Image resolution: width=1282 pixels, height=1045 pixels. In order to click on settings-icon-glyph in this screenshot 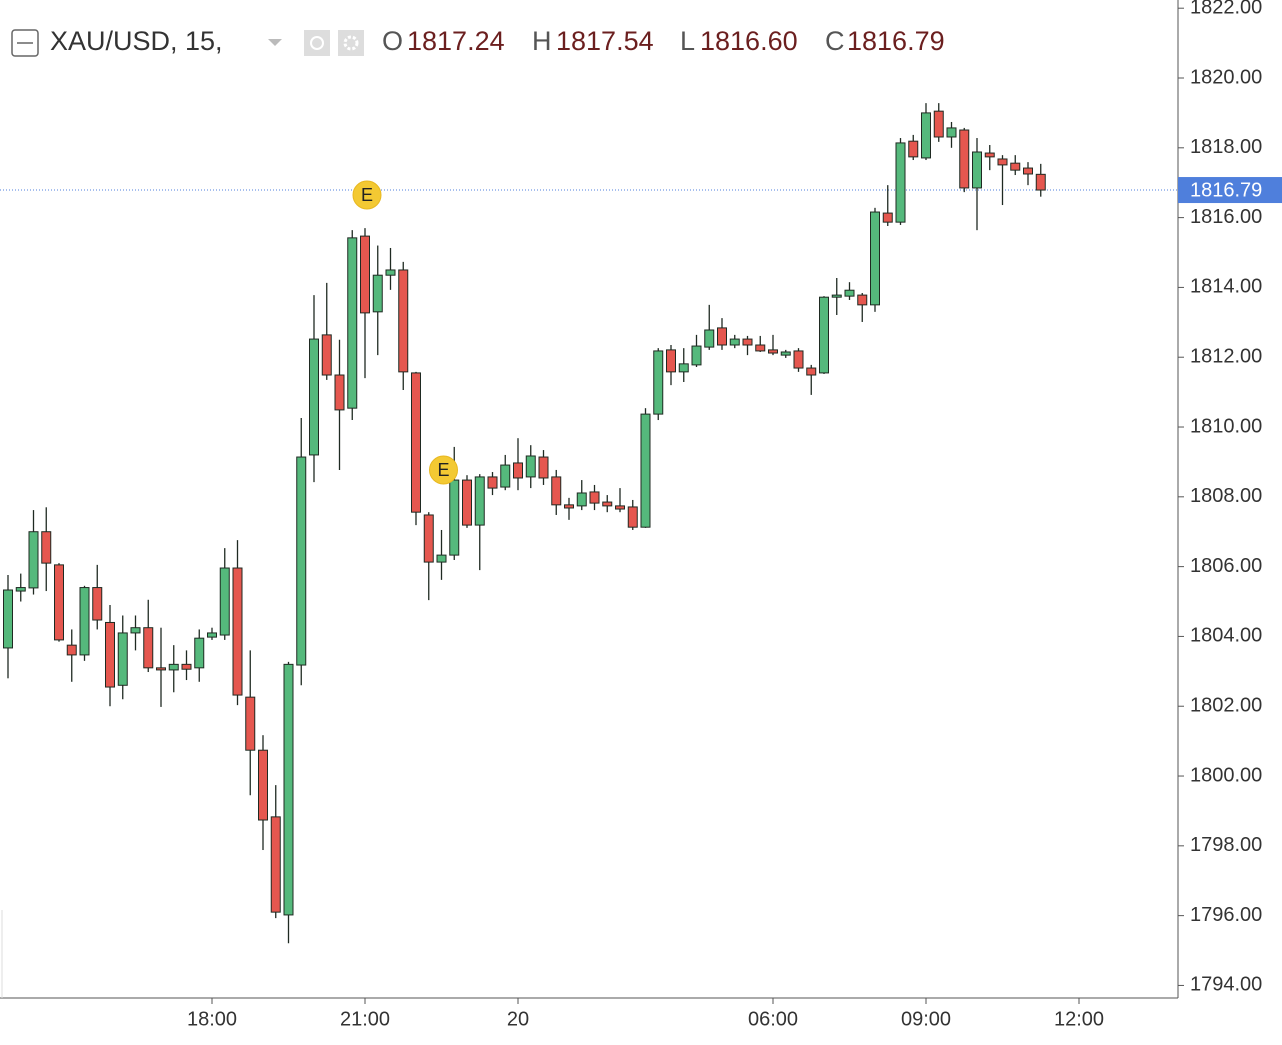, I will do `click(351, 43)`.